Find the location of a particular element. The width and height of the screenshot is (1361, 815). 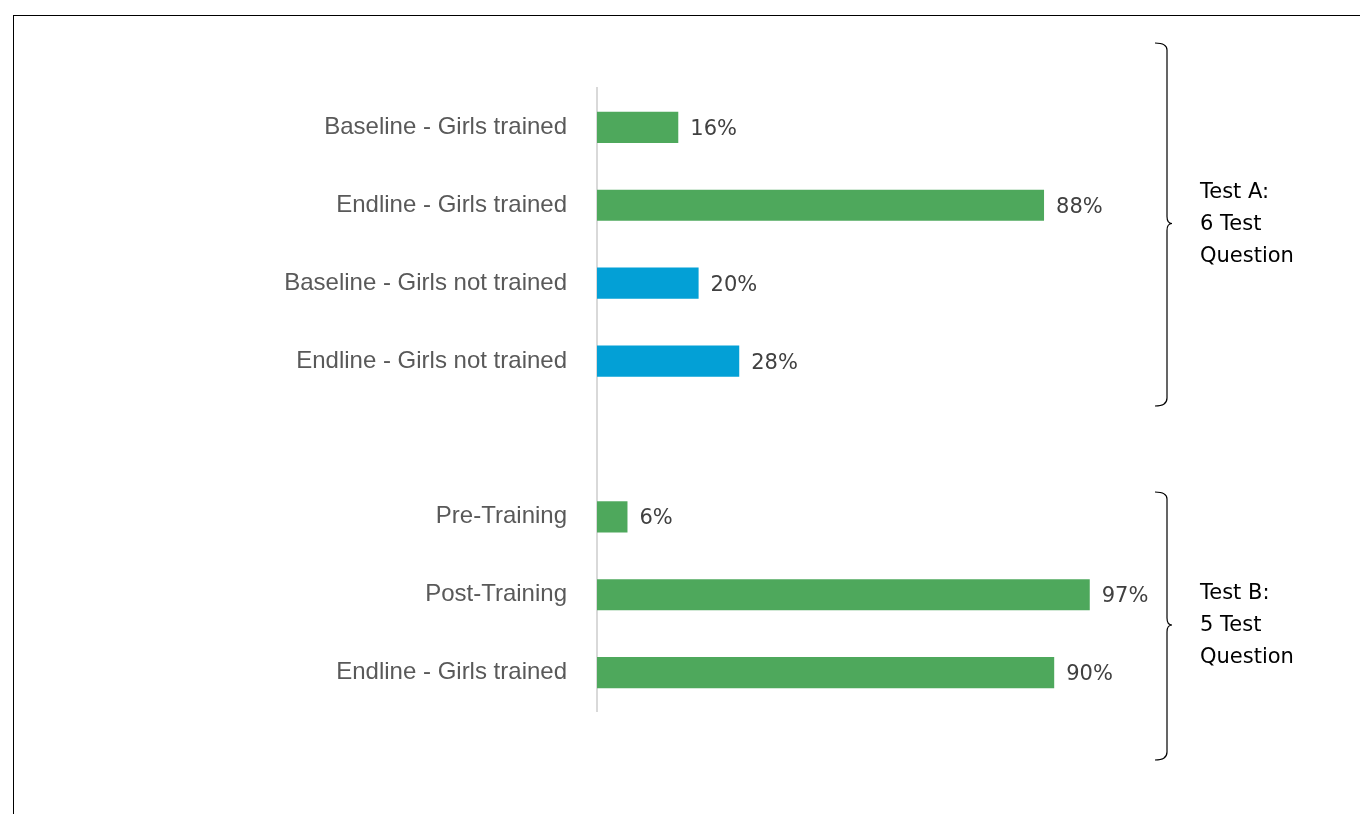

data-label: 16% is located at coordinates (713, 127).